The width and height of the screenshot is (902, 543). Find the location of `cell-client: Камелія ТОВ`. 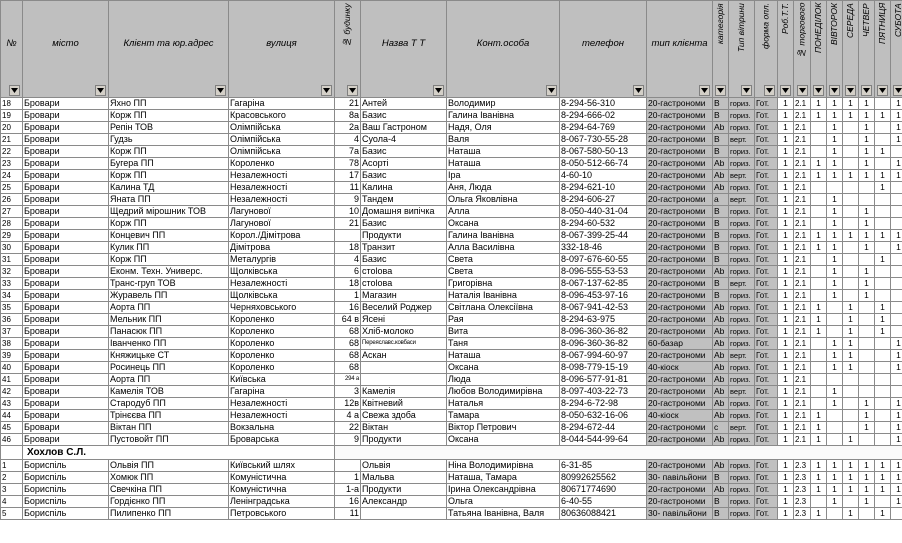

cell-client: Камелія ТОВ is located at coordinates (168, 391).